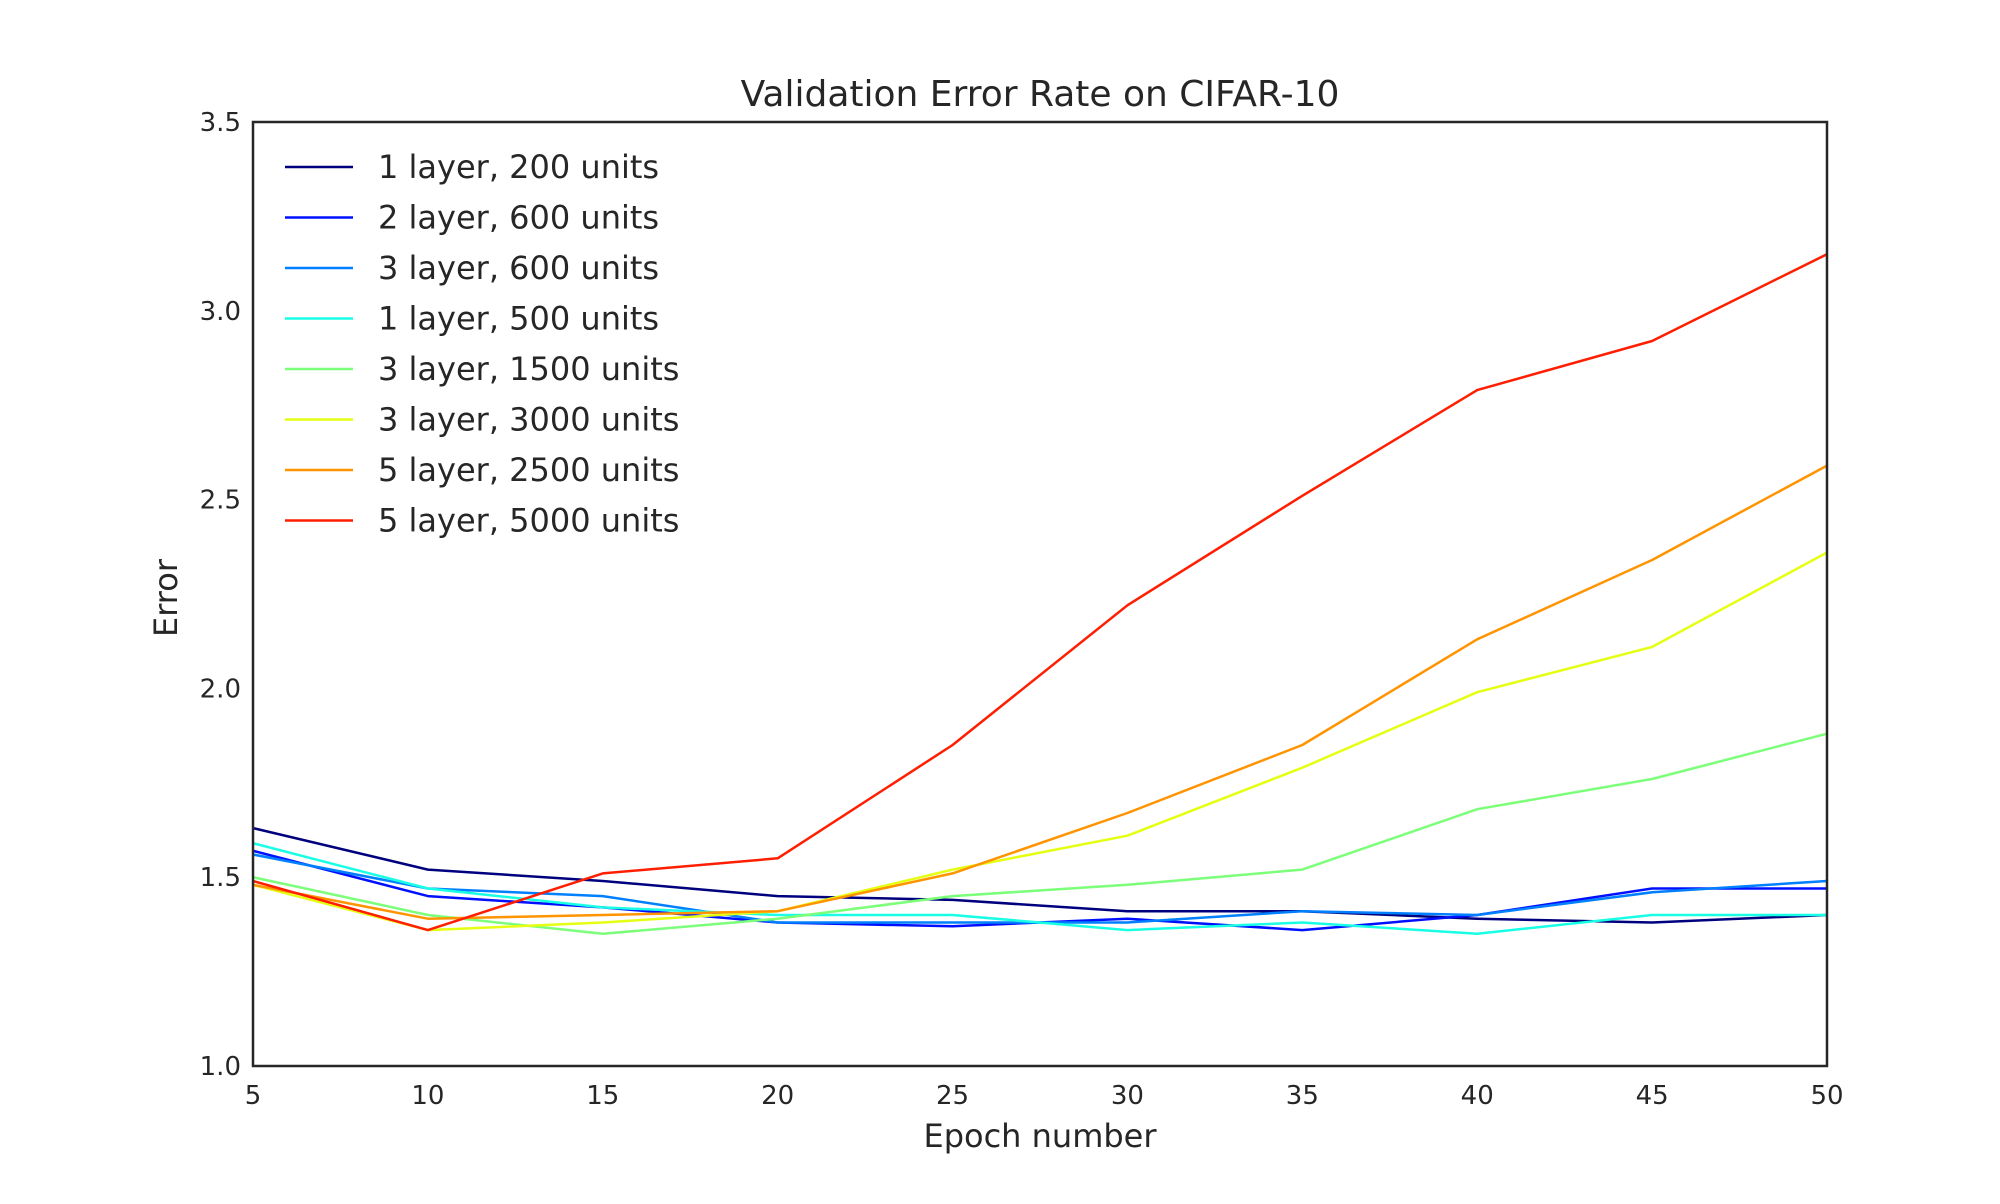 This screenshot has height=1204, width=2000. I want to click on y-tick-label: 2.5, so click(220, 501).